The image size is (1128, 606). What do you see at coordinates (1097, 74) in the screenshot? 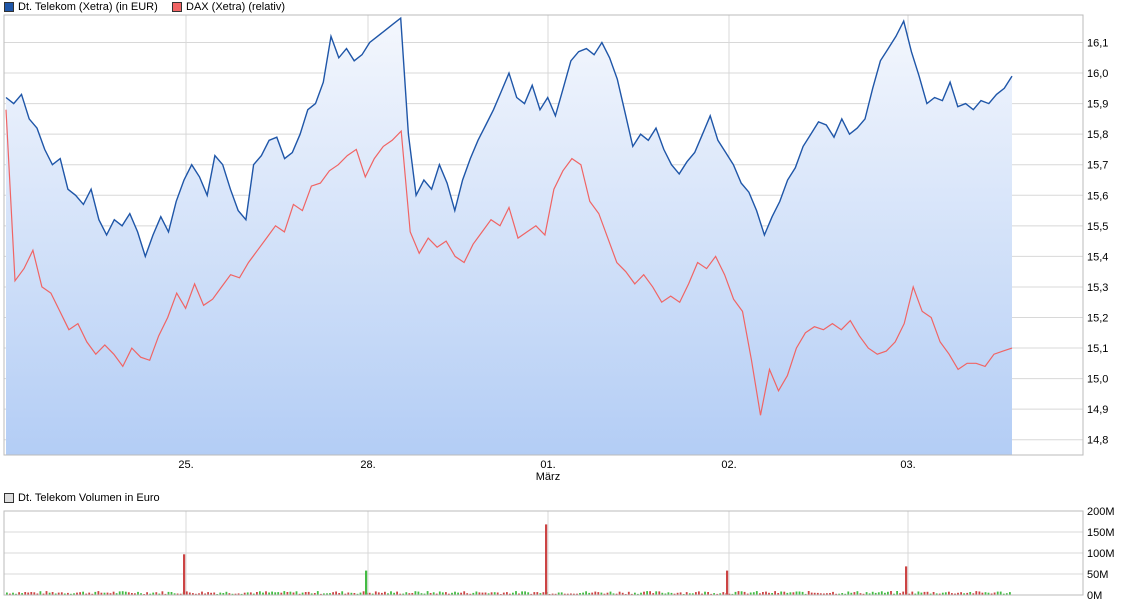
I see `y-tick-label: 16,0` at bounding box center [1097, 74].